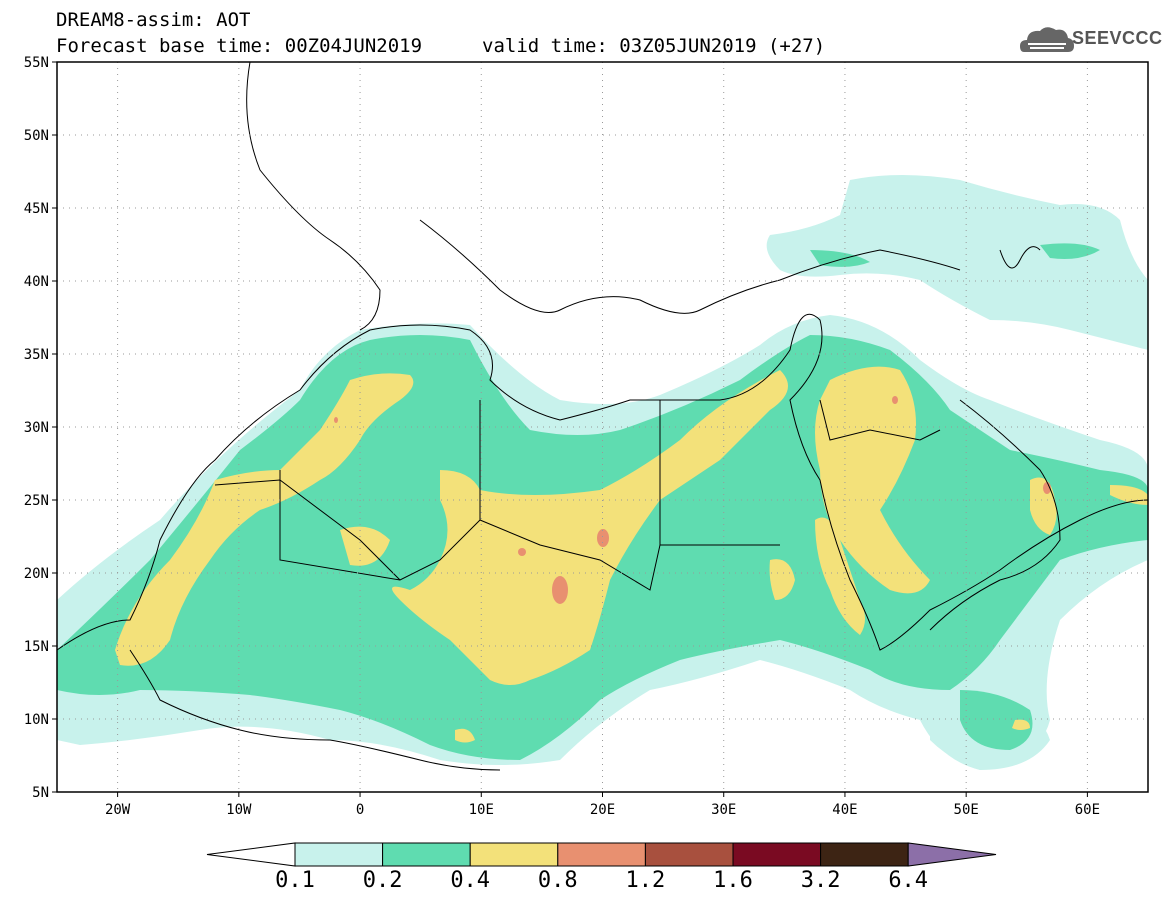  What do you see at coordinates (118, 810) in the screenshot?
I see `lon-tick-label: 20W` at bounding box center [118, 810].